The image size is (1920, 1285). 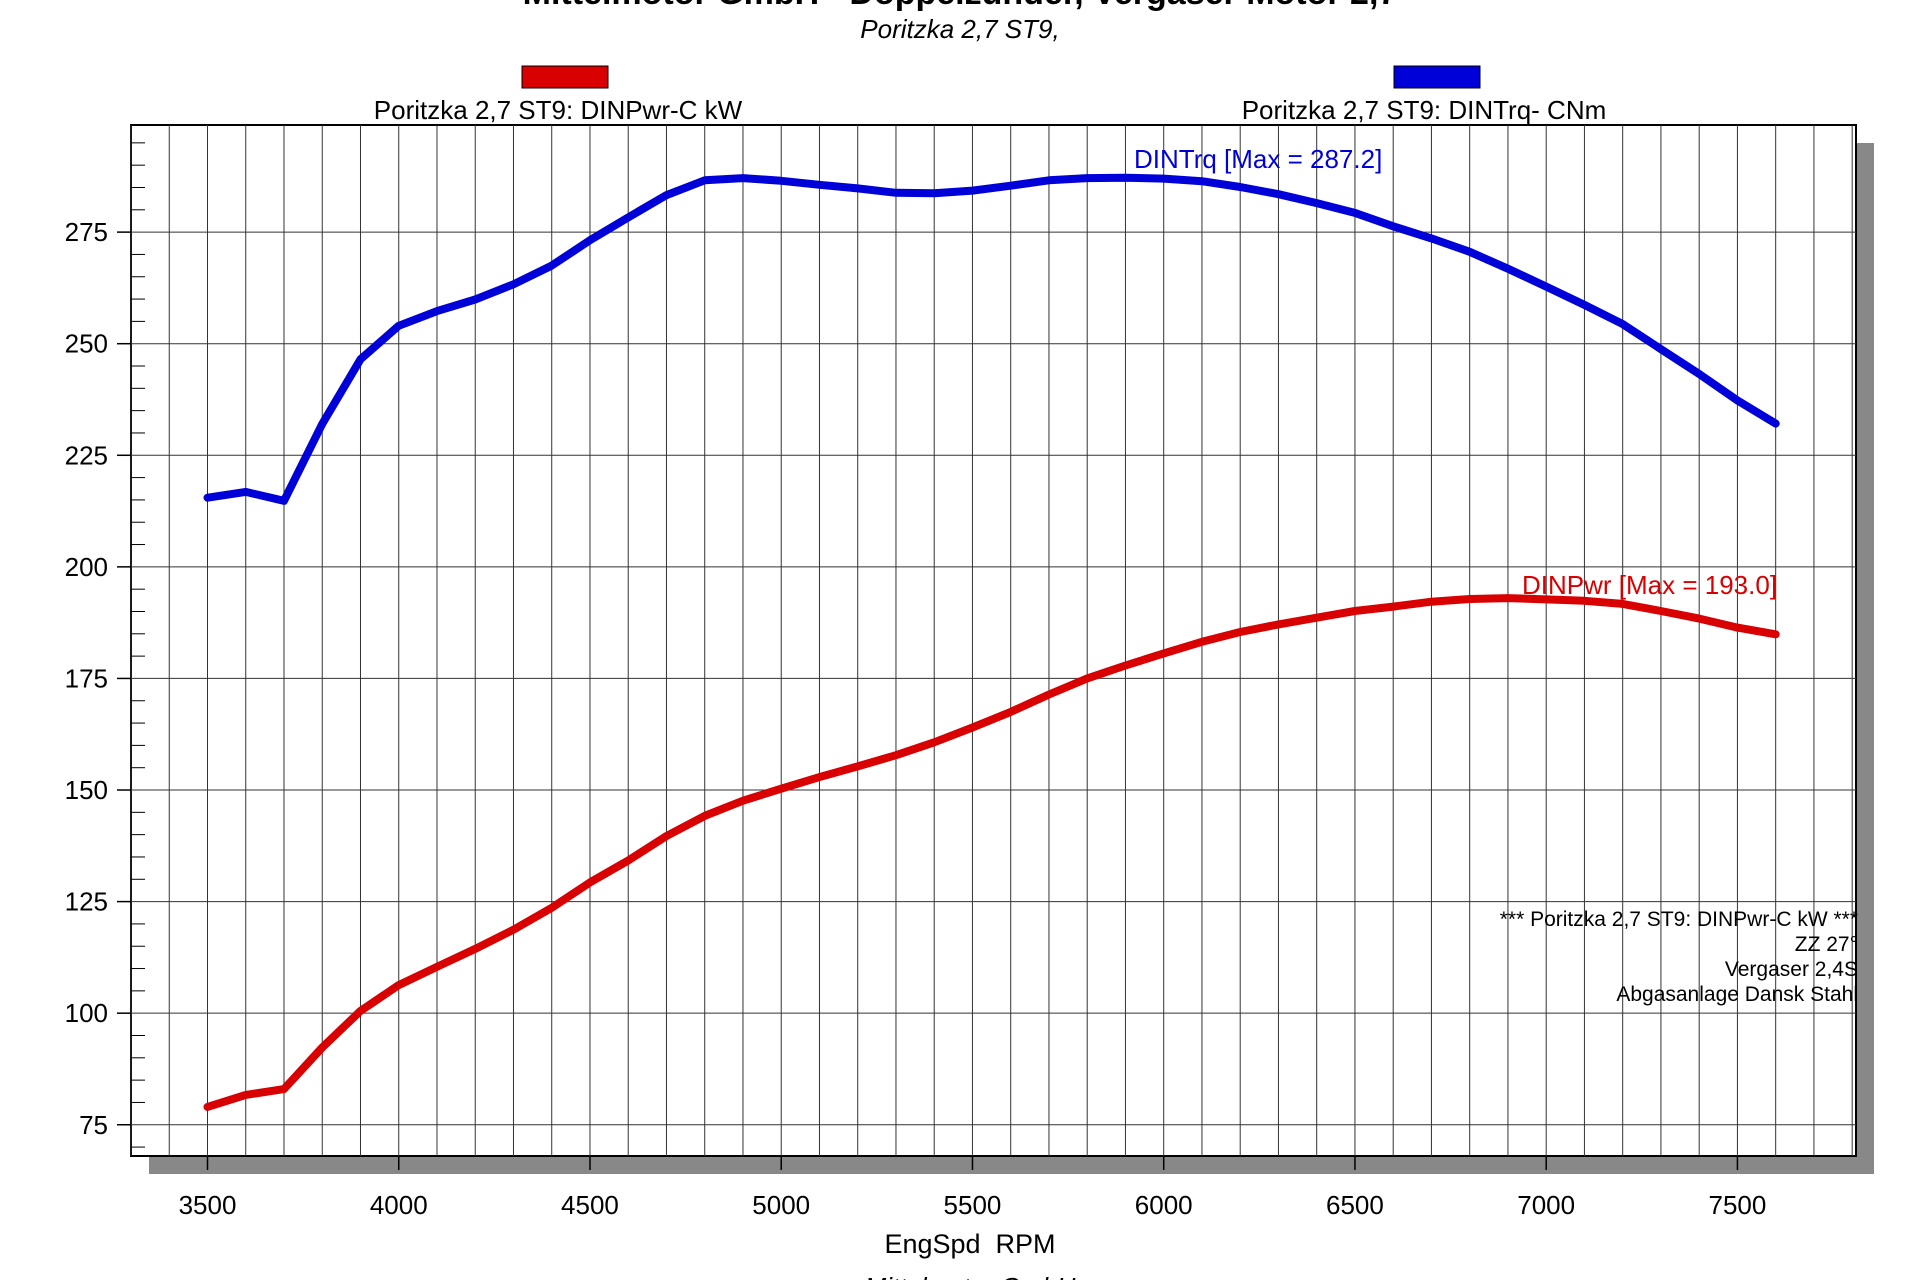 What do you see at coordinates (86, 455) in the screenshot?
I see `y-tick-label: 225` at bounding box center [86, 455].